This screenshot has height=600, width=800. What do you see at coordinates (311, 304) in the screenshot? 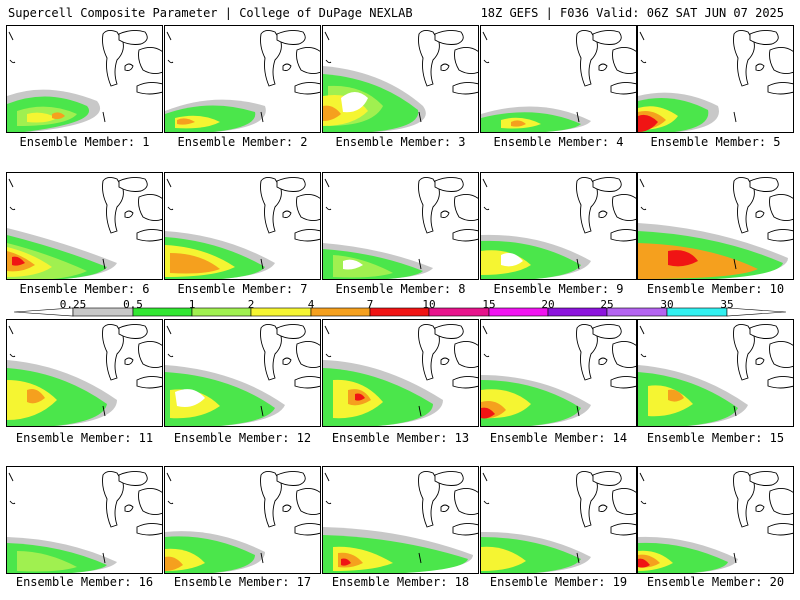
I see `color-scale-tick-label: 4` at bounding box center [311, 304].